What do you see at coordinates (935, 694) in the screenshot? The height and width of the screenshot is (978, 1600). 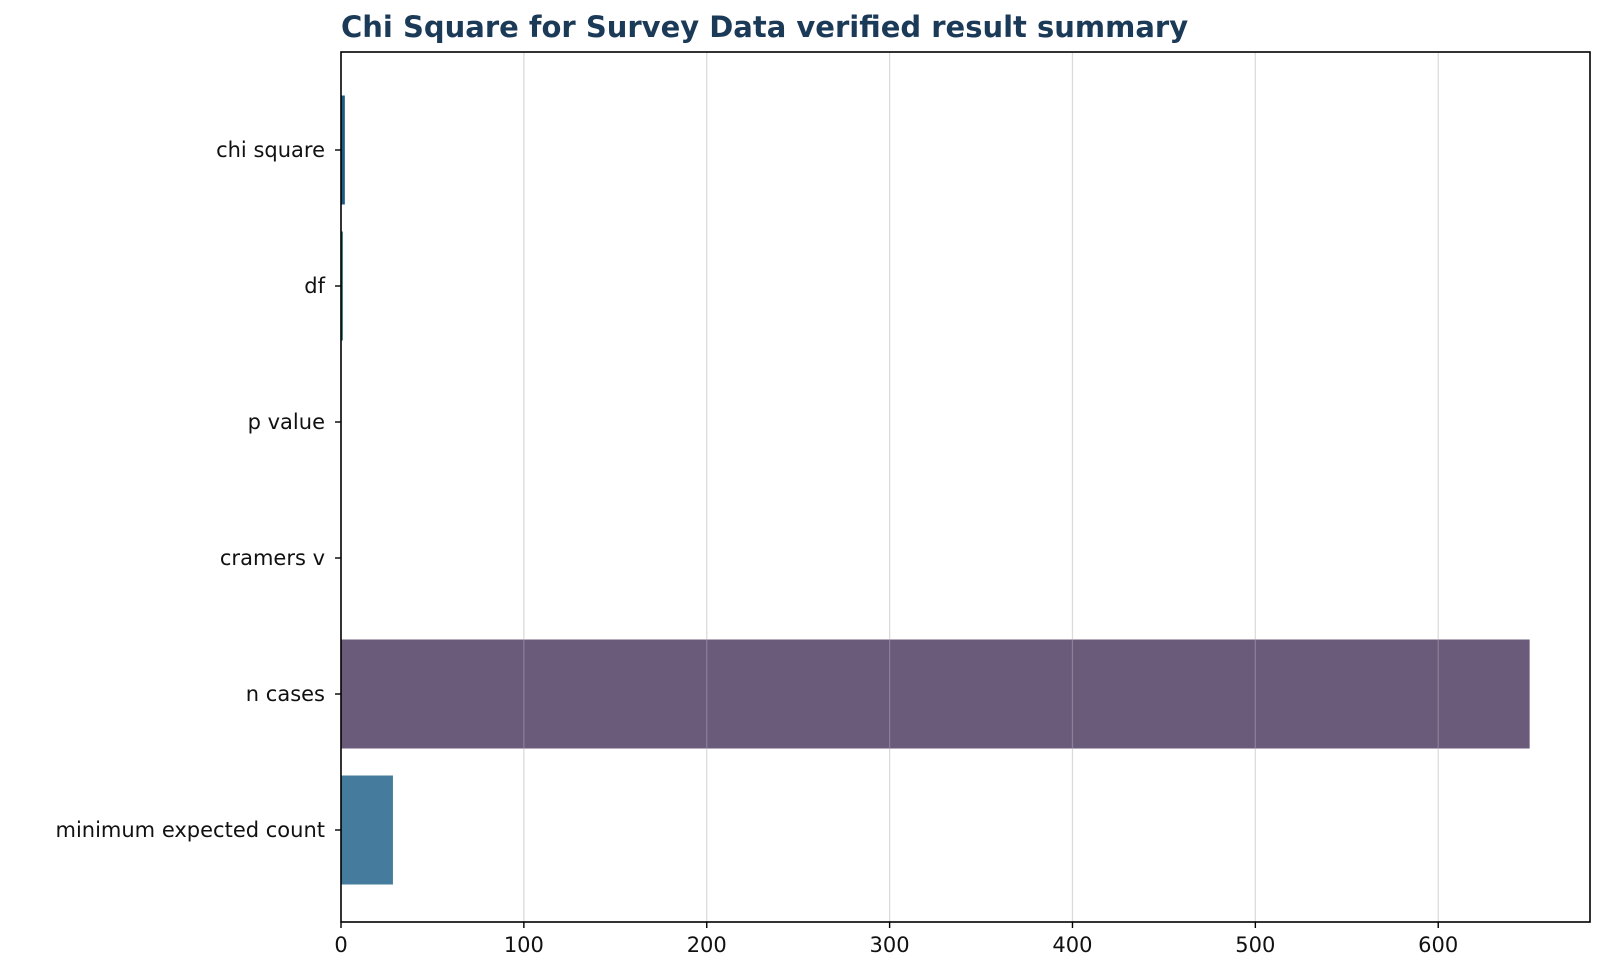 I see `bar-n-cases` at bounding box center [935, 694].